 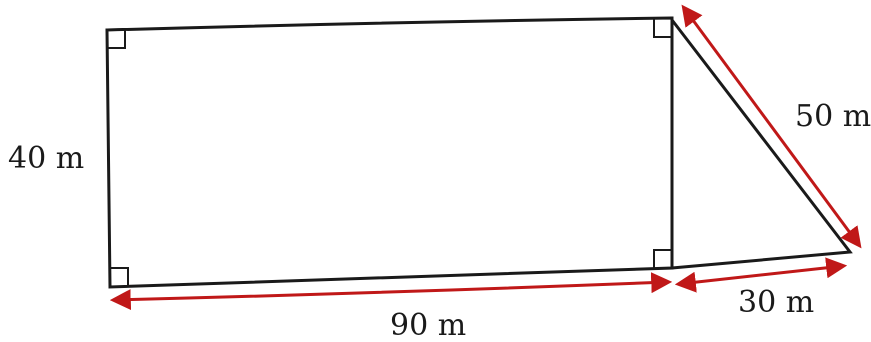 I want to click on triangle-base-label: 30 m, so click(x=776, y=302).